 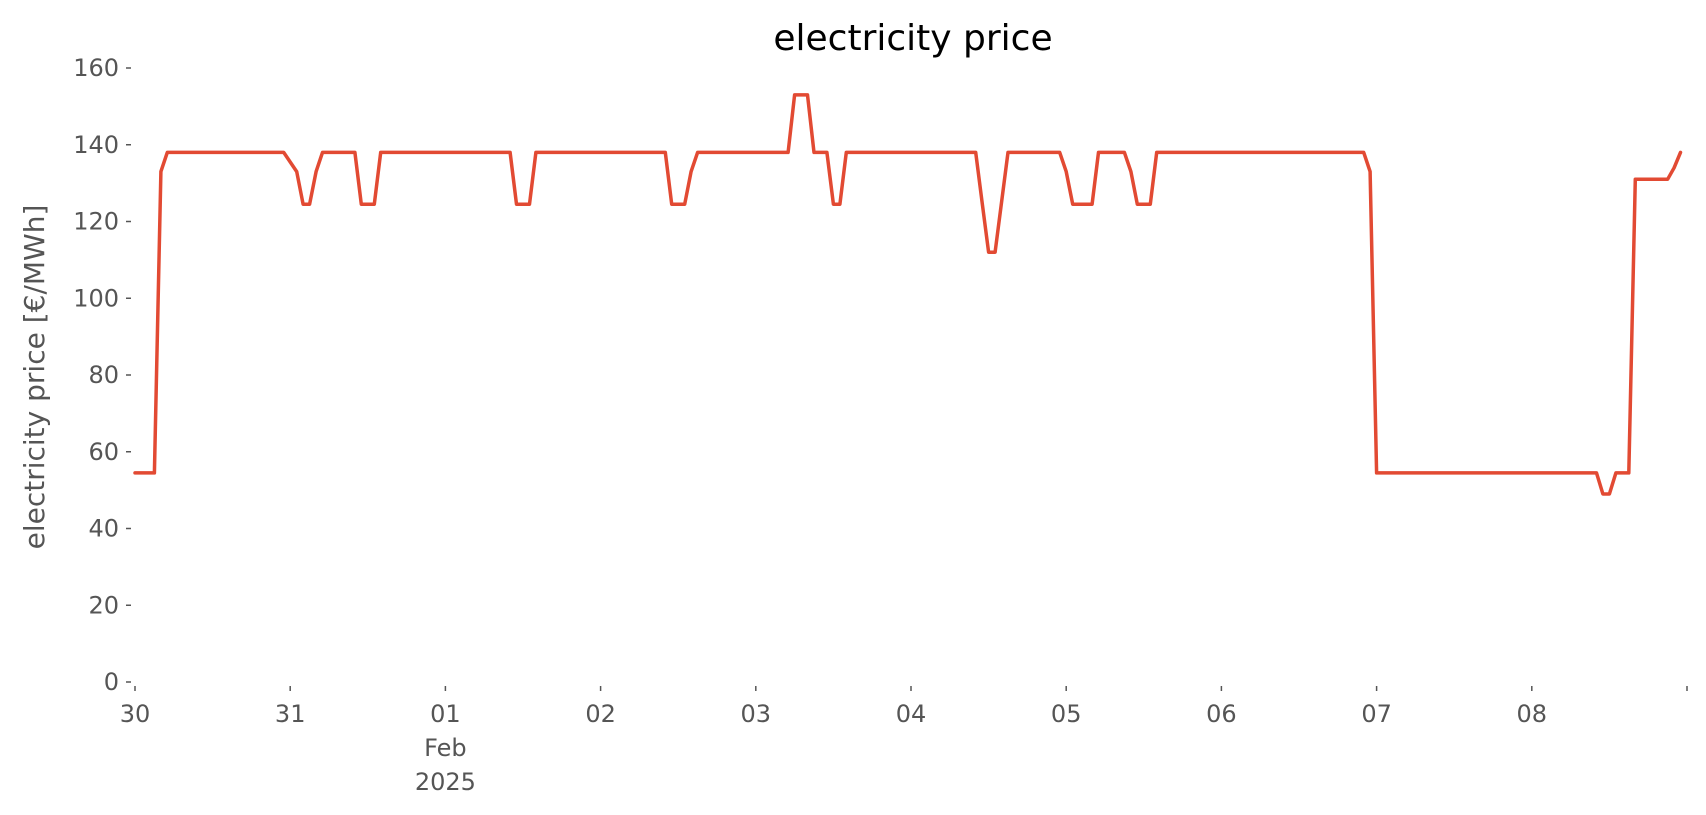 I want to click on x-tick-label-6: 05, so click(x=1066, y=714).